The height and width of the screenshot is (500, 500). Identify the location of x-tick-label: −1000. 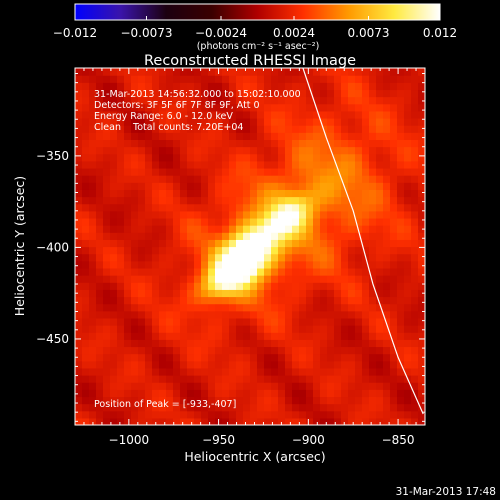
(129, 440).